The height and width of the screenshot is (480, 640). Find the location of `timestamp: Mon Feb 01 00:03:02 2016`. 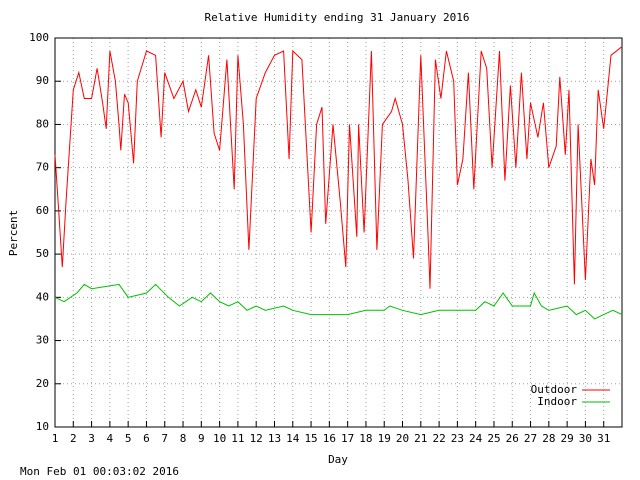

timestamp: Mon Feb 01 00:03:02 2016 is located at coordinates (99, 471).